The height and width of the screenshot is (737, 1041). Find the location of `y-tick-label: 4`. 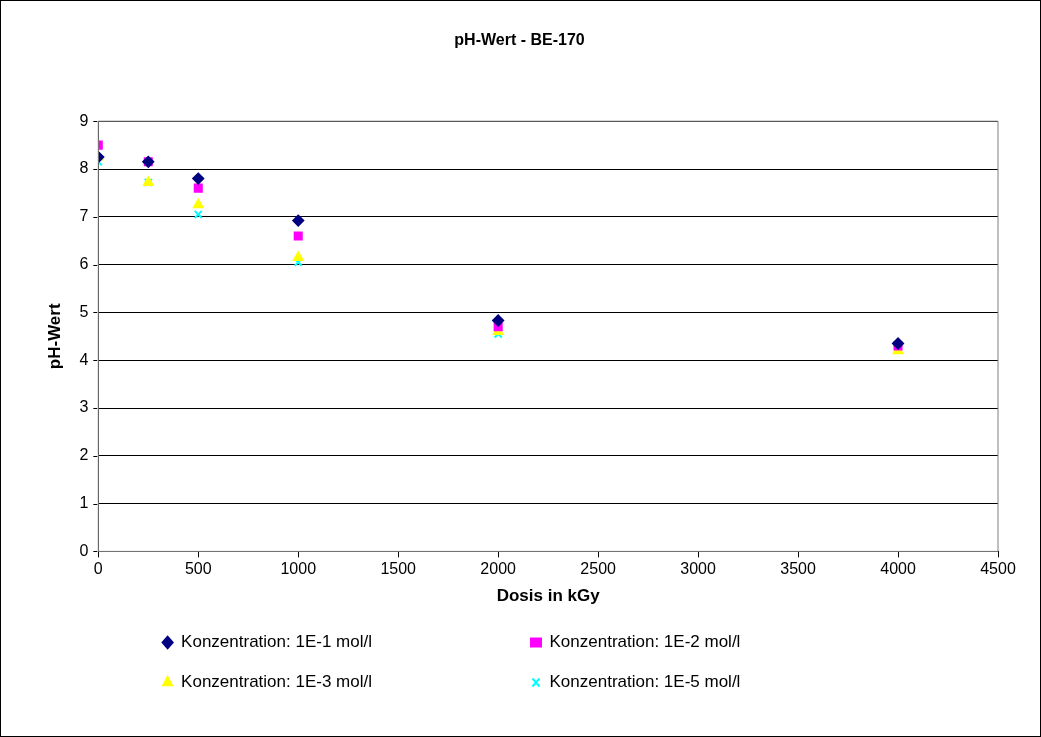

y-tick-label: 4 is located at coordinates (84, 359).